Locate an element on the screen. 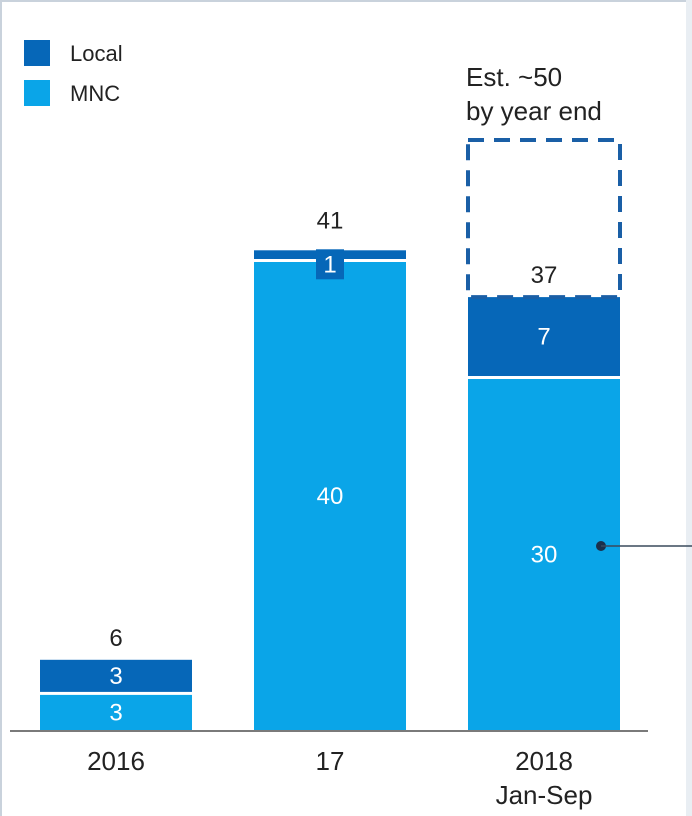  total-label-2: 37 is located at coordinates (544, 275).